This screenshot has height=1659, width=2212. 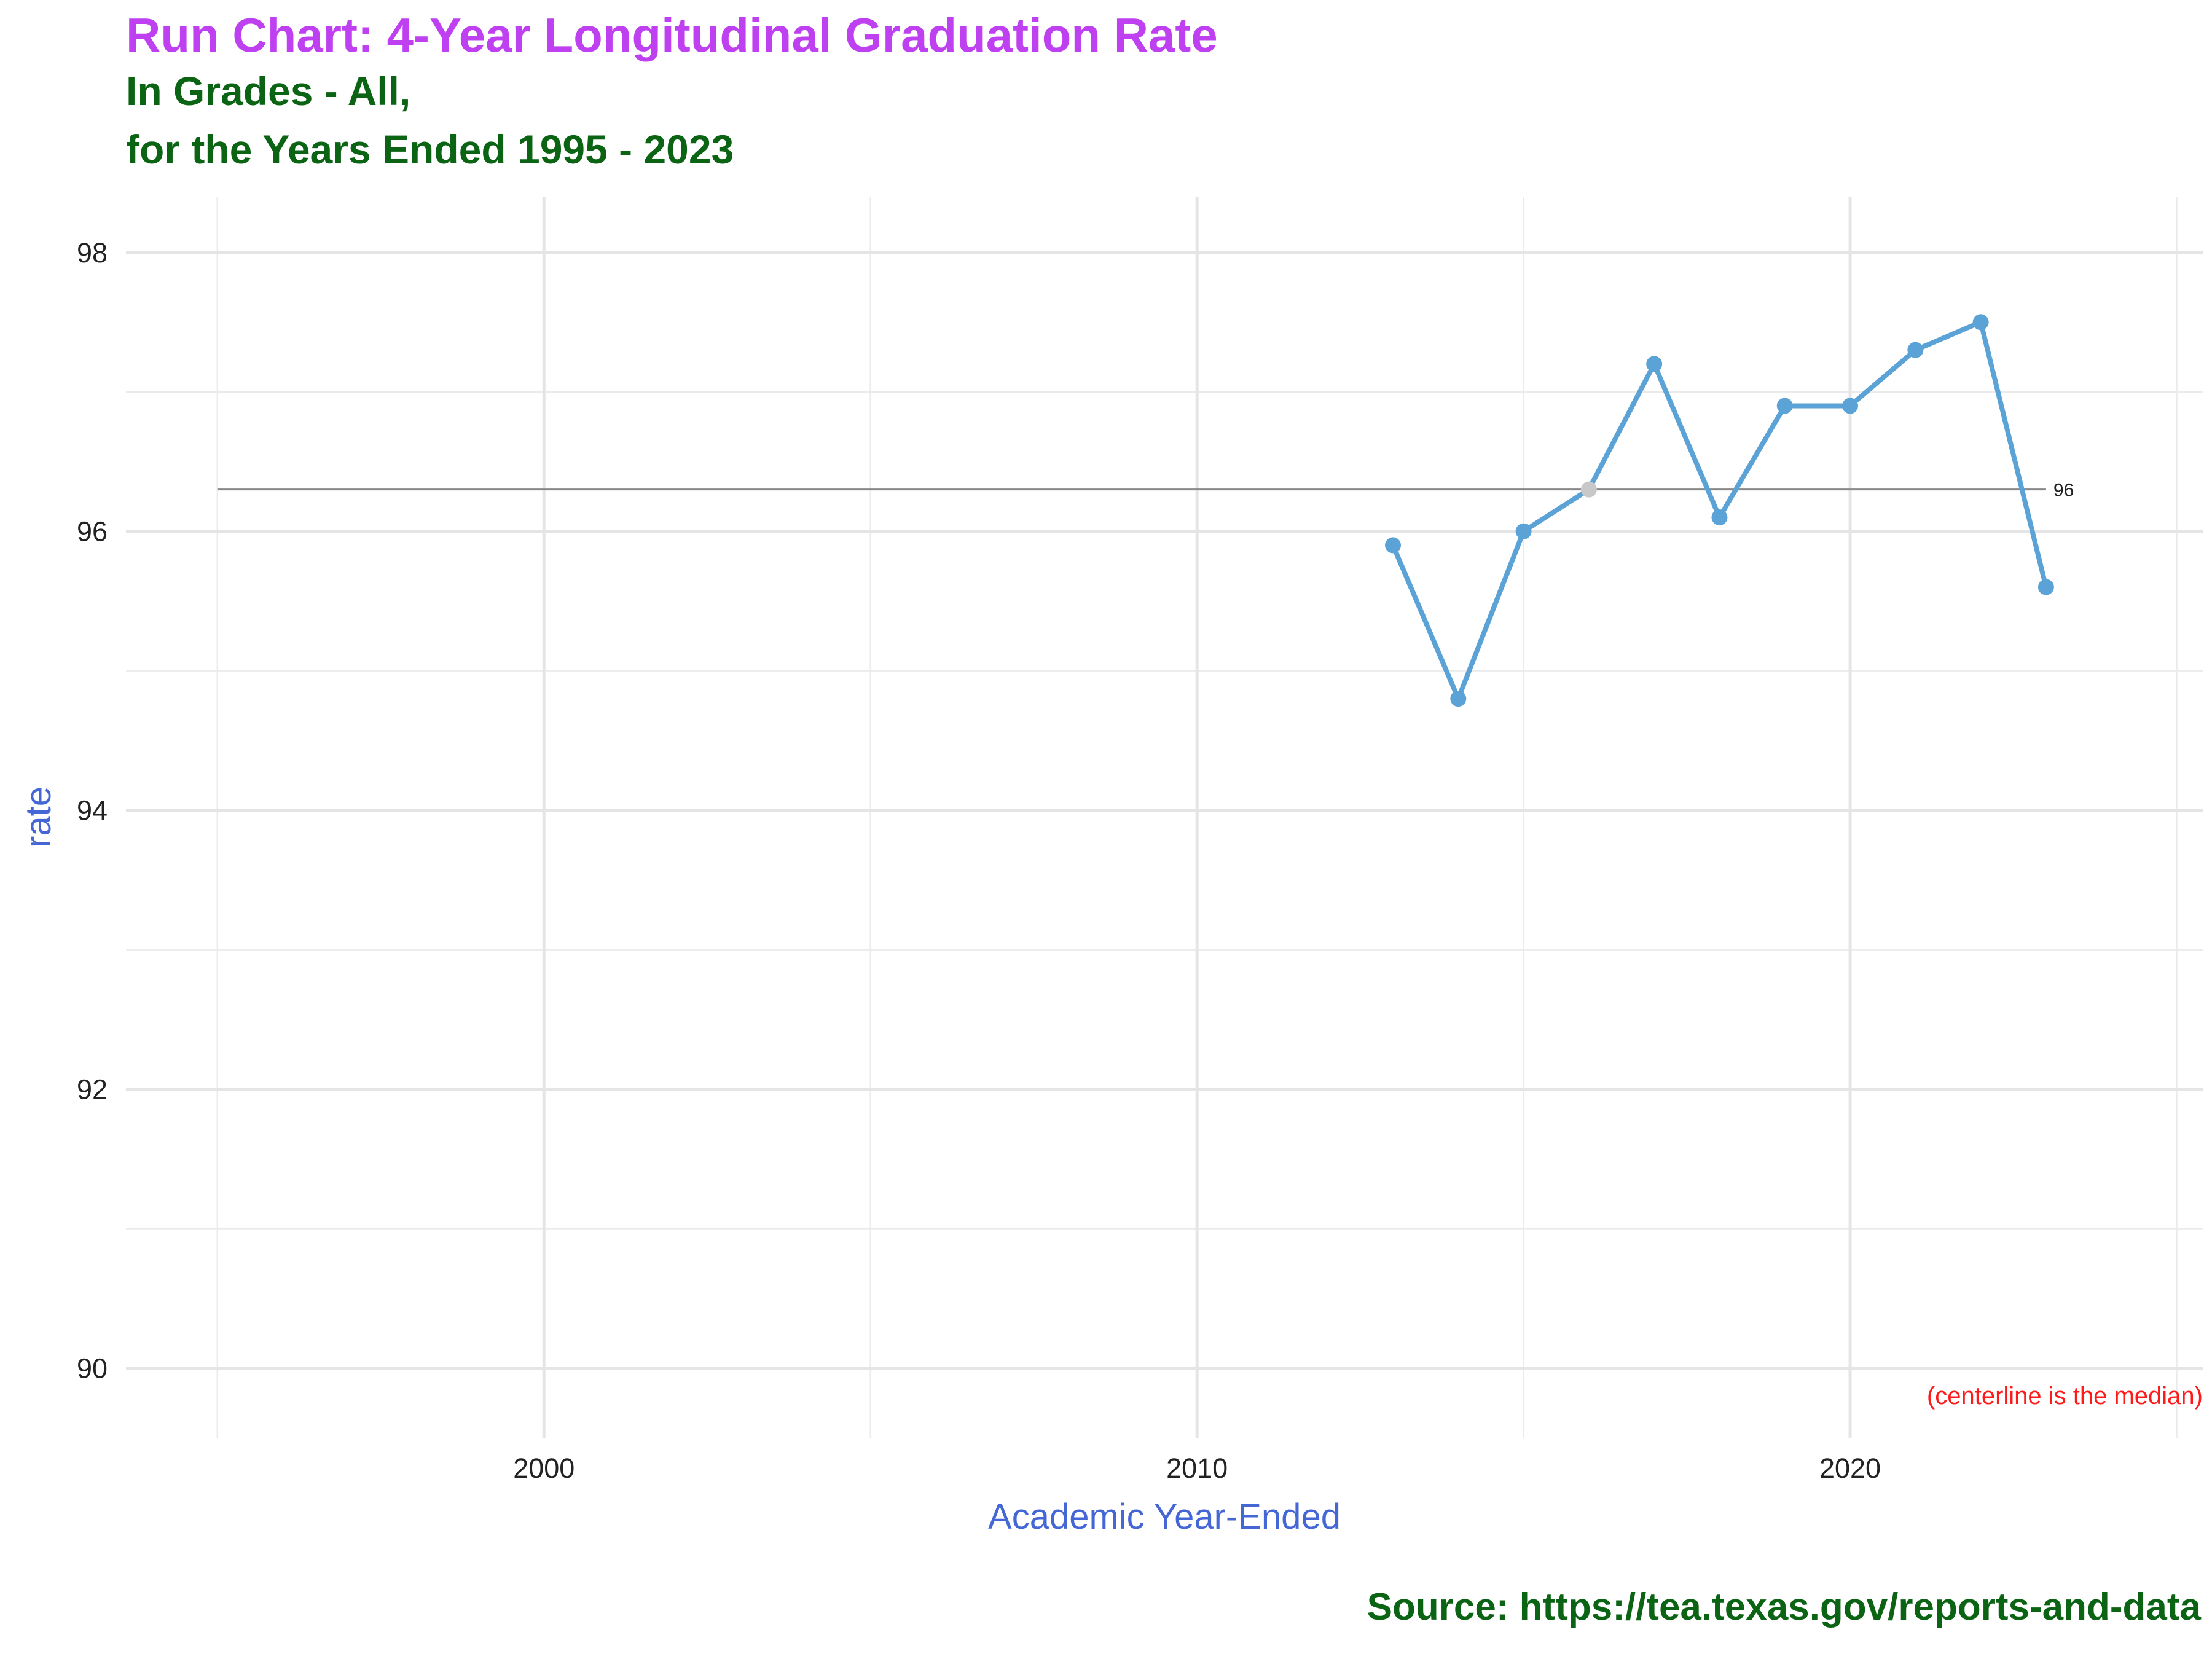 I want to click on y-axis-title: rate, so click(x=38, y=817).